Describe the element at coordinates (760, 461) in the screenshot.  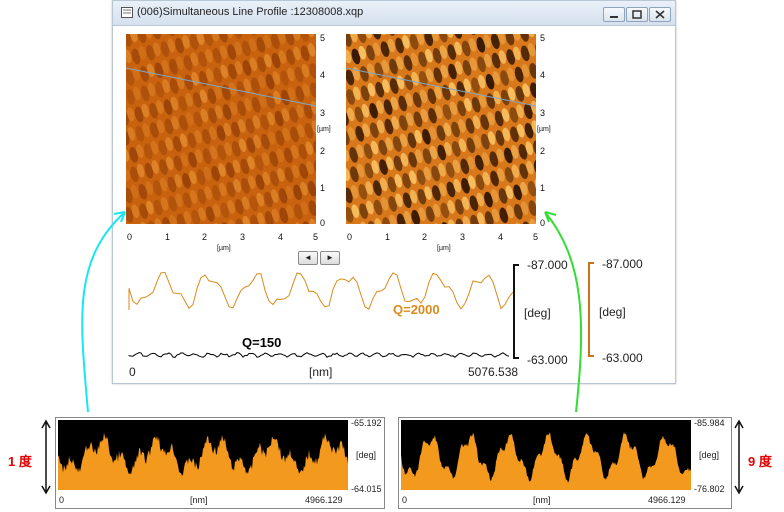
I see `bottom-right-side-label: 9 度` at that location.